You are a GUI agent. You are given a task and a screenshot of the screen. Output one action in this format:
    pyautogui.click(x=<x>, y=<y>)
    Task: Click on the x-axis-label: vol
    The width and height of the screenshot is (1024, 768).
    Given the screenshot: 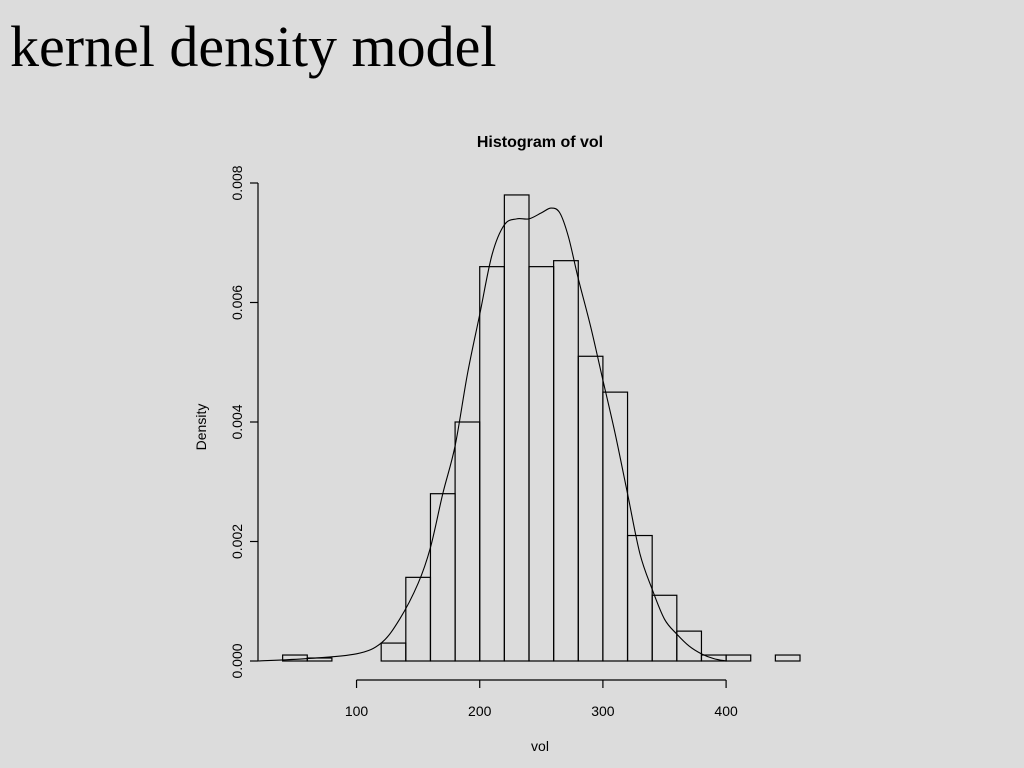 What is the action you would take?
    pyautogui.click(x=540, y=746)
    